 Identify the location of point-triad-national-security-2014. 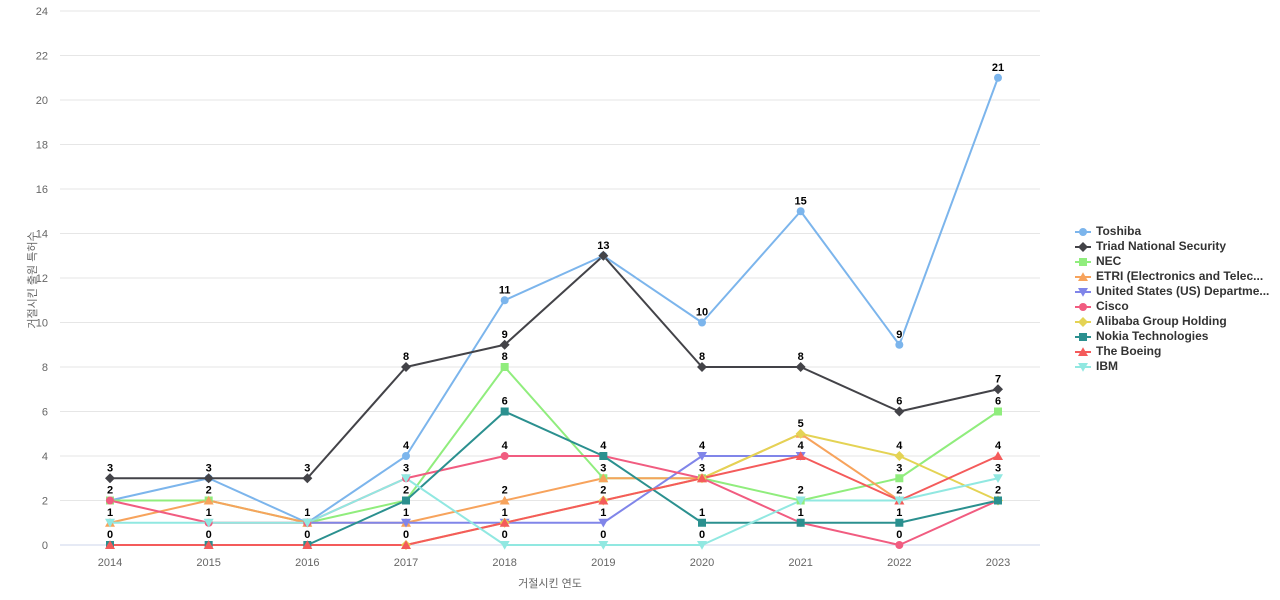
(110, 478).